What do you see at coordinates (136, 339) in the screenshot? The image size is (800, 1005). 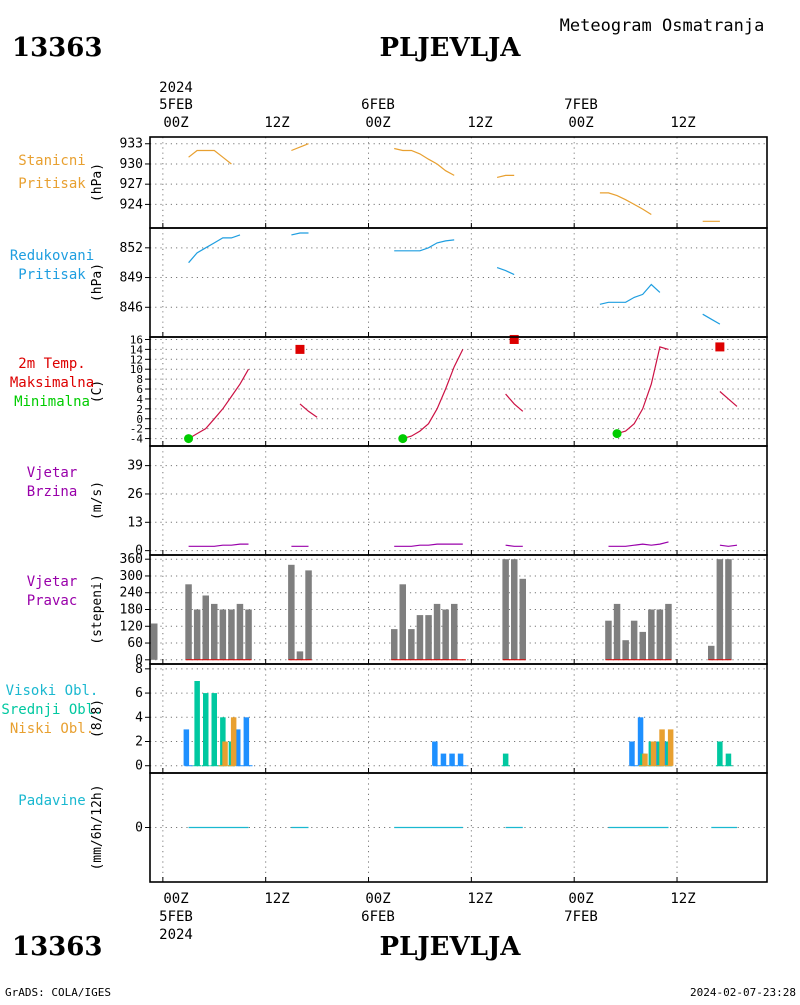 I see `y-tick-label: 16` at bounding box center [136, 339].